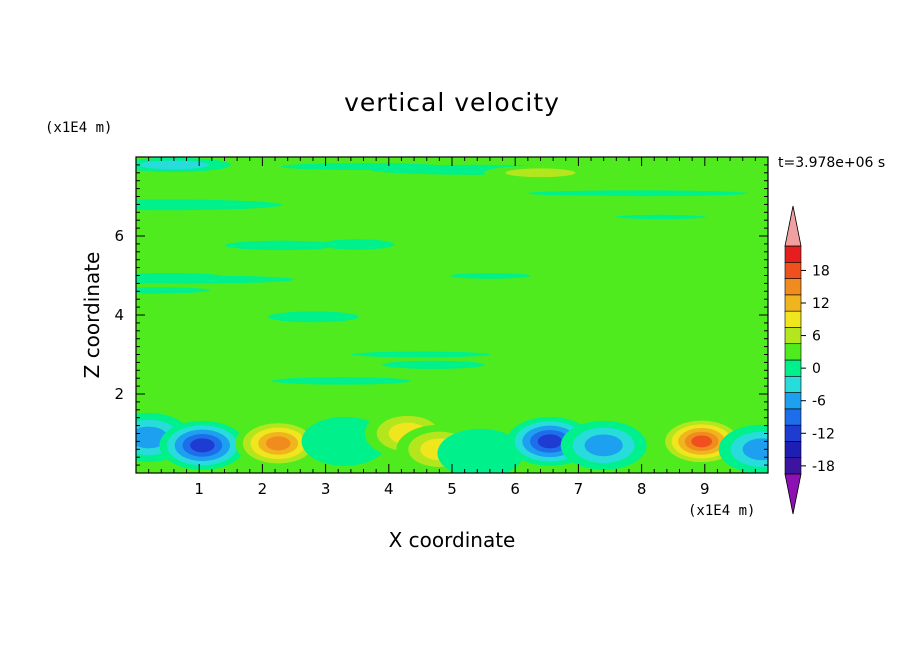 The width and height of the screenshot is (904, 654). Describe the element at coordinates (452, 102) in the screenshot. I see `chart-title: vertical velocity` at that location.